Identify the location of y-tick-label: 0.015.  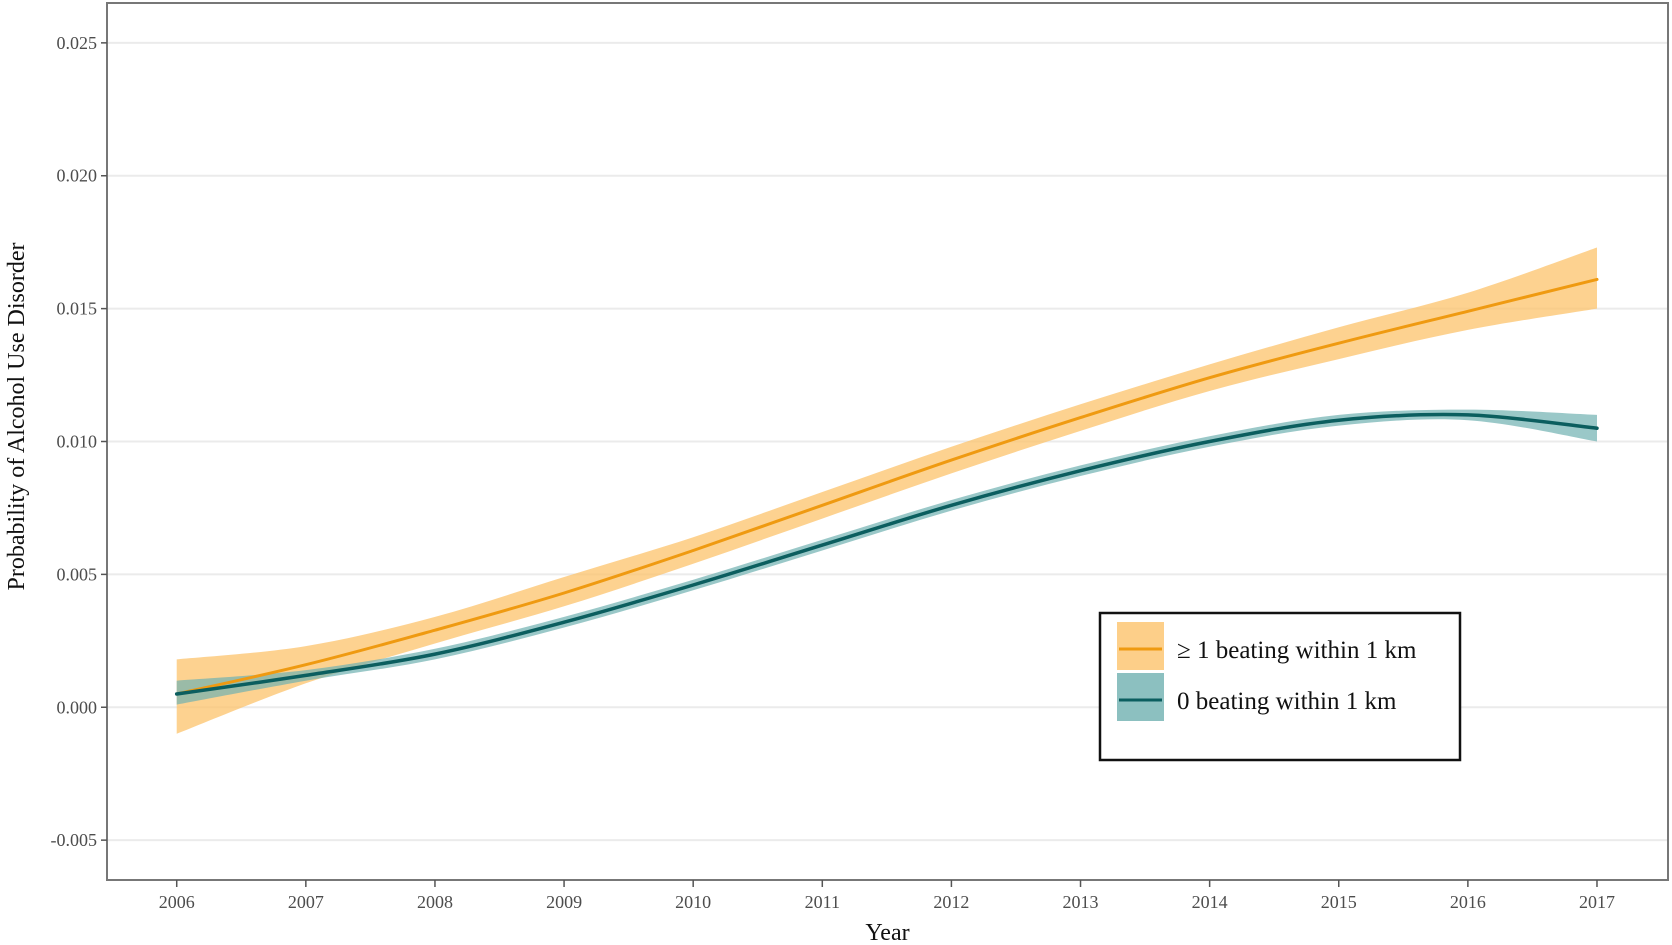
(77, 309).